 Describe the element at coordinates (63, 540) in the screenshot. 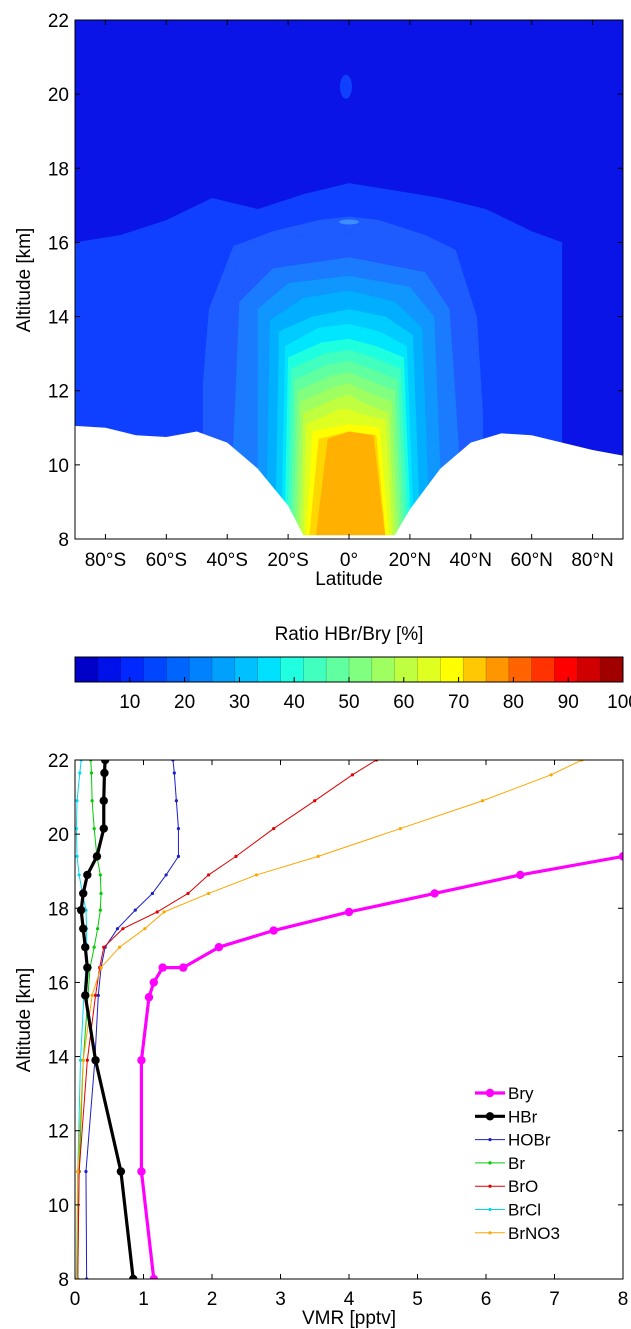

I see `y-tick-label: 8` at that location.